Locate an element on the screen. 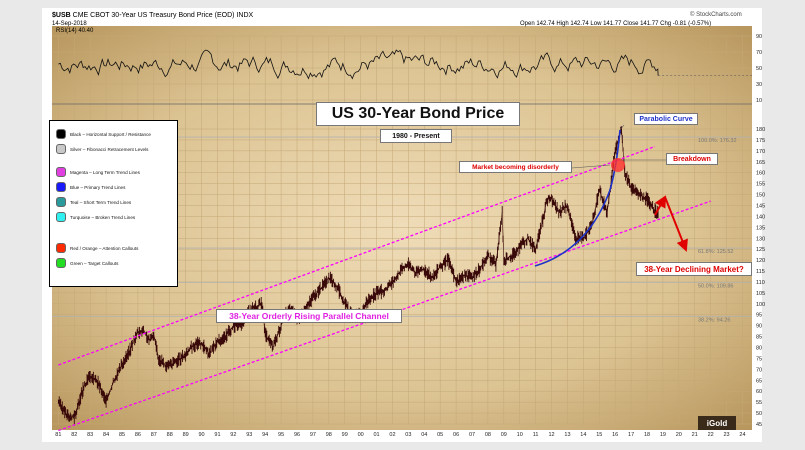 The width and height of the screenshot is (805, 450). price-tick-label: 45 is located at coordinates (759, 425).